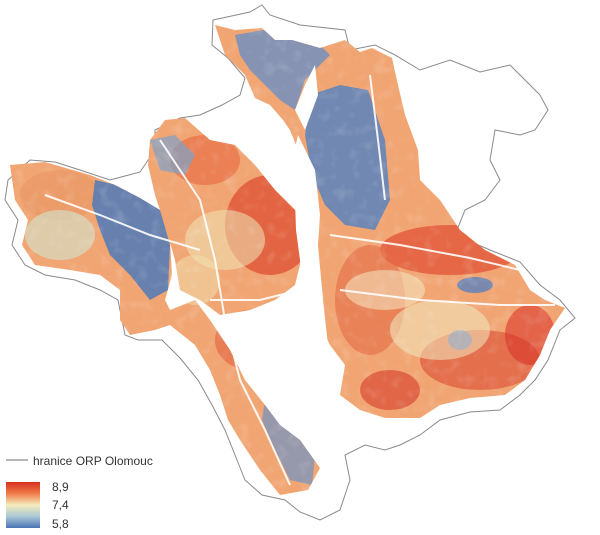 This screenshot has height=535, width=600. I want to click on legend-color-ramp, so click(23, 505).